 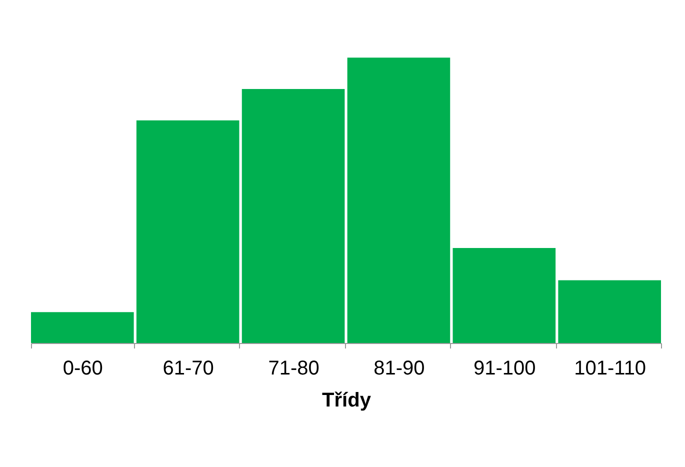 I want to click on x-tick-label: 81-90, so click(x=399, y=369).